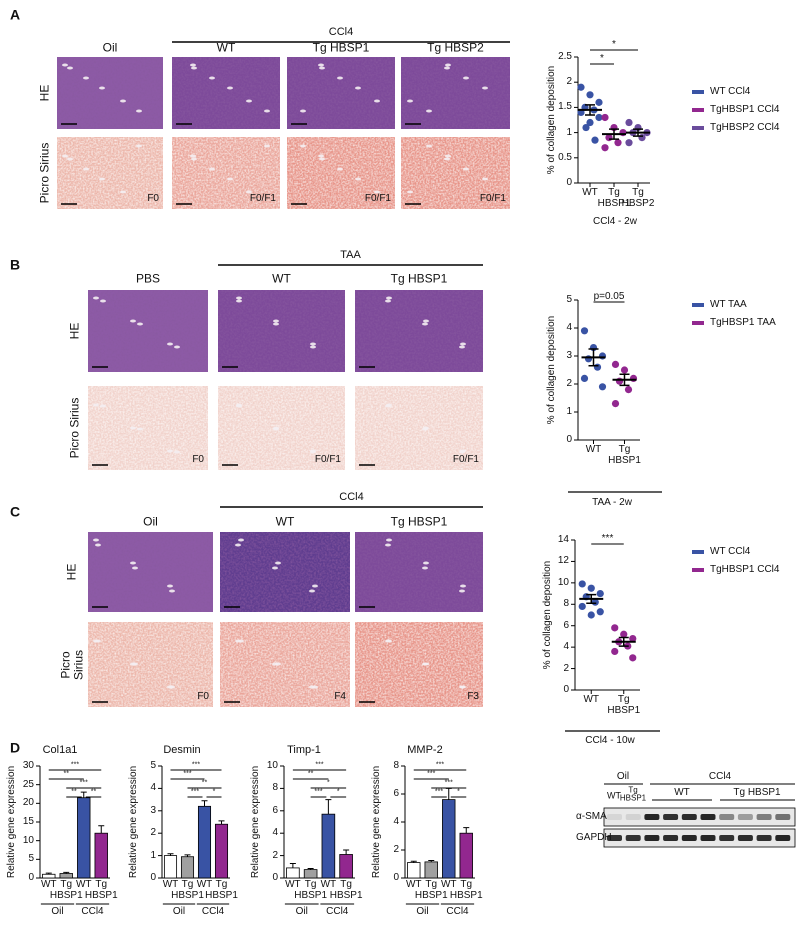  What do you see at coordinates (419, 278) in the screenshot?
I see `column-label: Tg HBSP1` at bounding box center [419, 278].